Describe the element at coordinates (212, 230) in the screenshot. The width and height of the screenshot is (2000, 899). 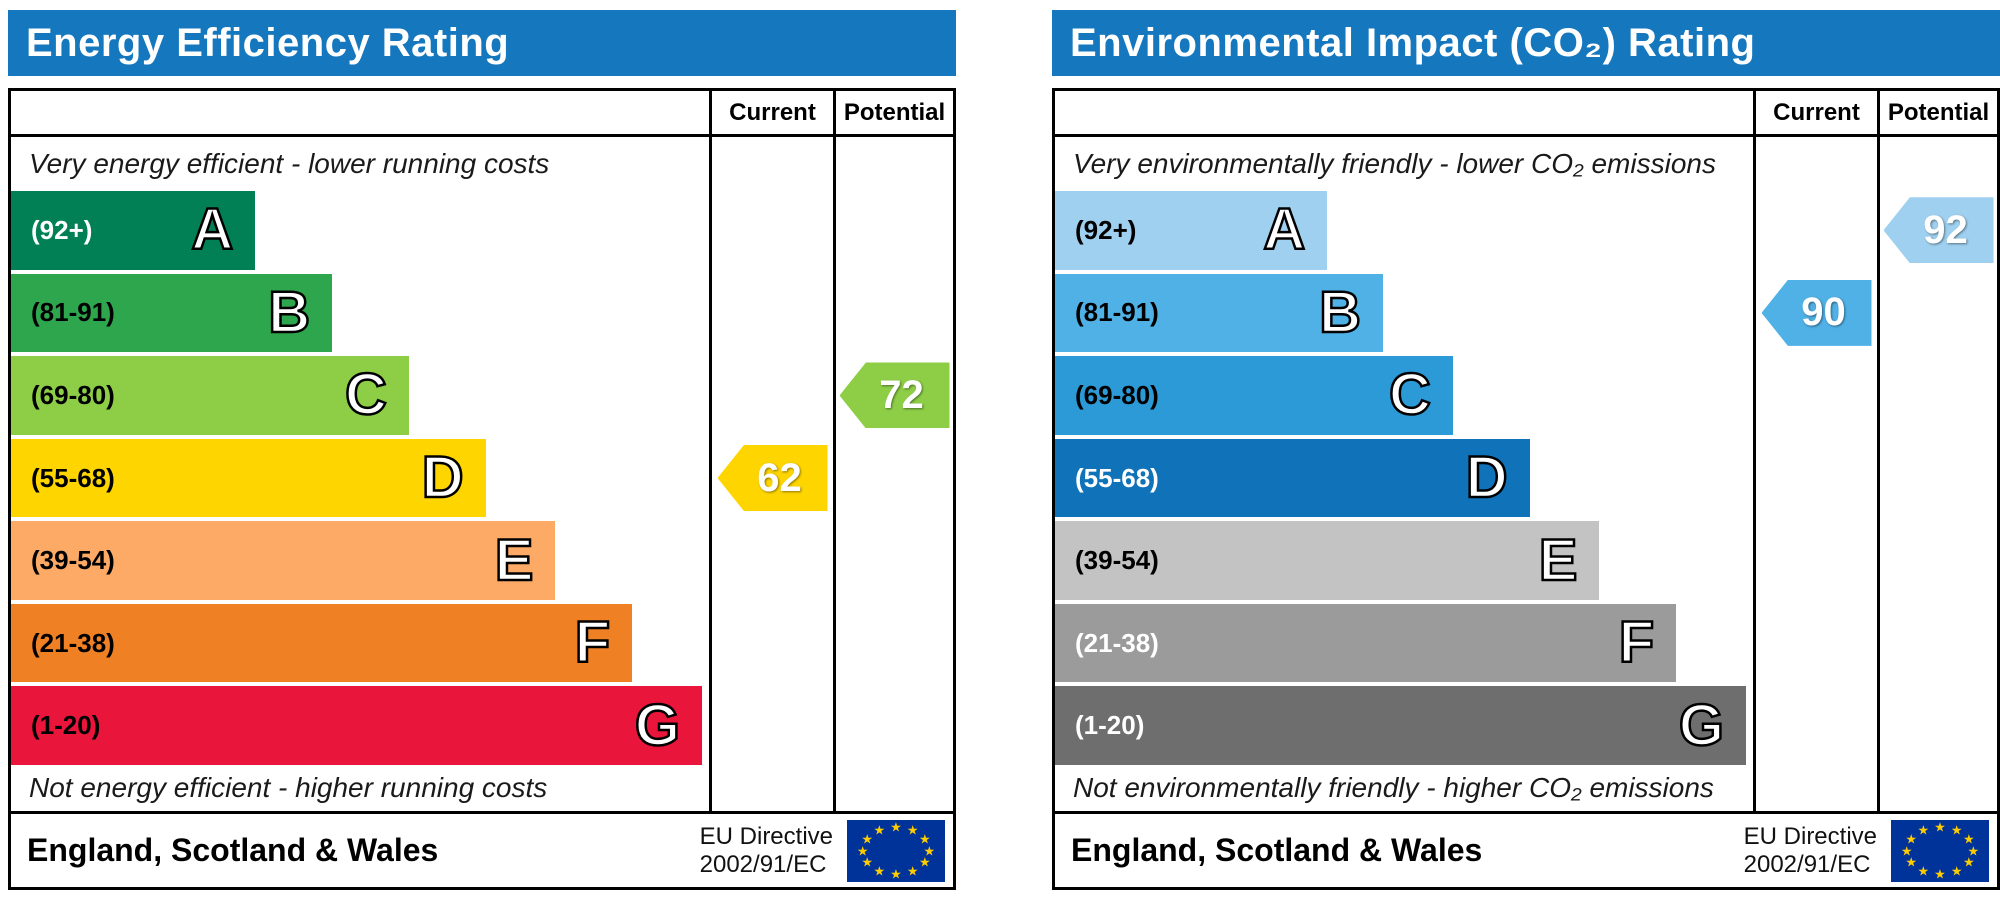
I see `band-letter: A` at that location.